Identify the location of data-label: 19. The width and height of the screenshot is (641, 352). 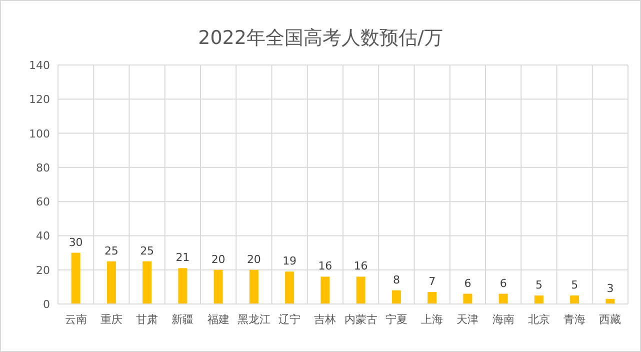
(289, 261).